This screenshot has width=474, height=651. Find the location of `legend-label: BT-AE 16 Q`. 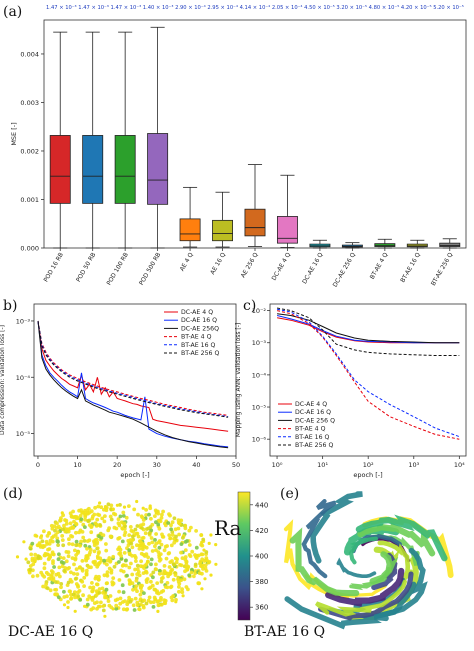

legend-label: BT-AE 16 Q is located at coordinates (312, 437).